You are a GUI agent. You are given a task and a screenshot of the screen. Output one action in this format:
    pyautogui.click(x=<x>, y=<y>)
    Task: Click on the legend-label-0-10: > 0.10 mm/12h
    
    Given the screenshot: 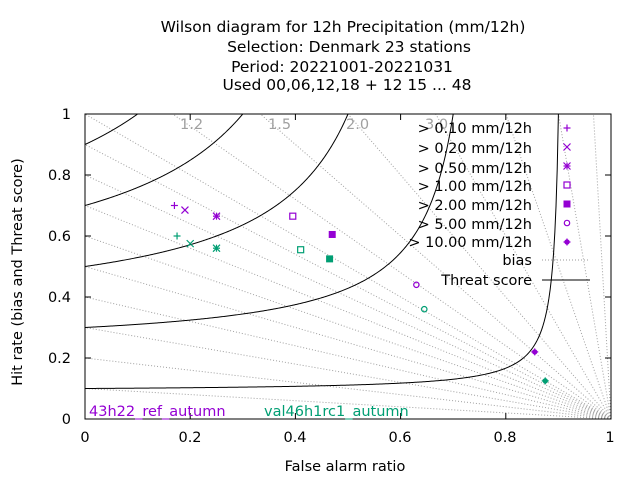 What is the action you would take?
    pyautogui.click(x=475, y=129)
    